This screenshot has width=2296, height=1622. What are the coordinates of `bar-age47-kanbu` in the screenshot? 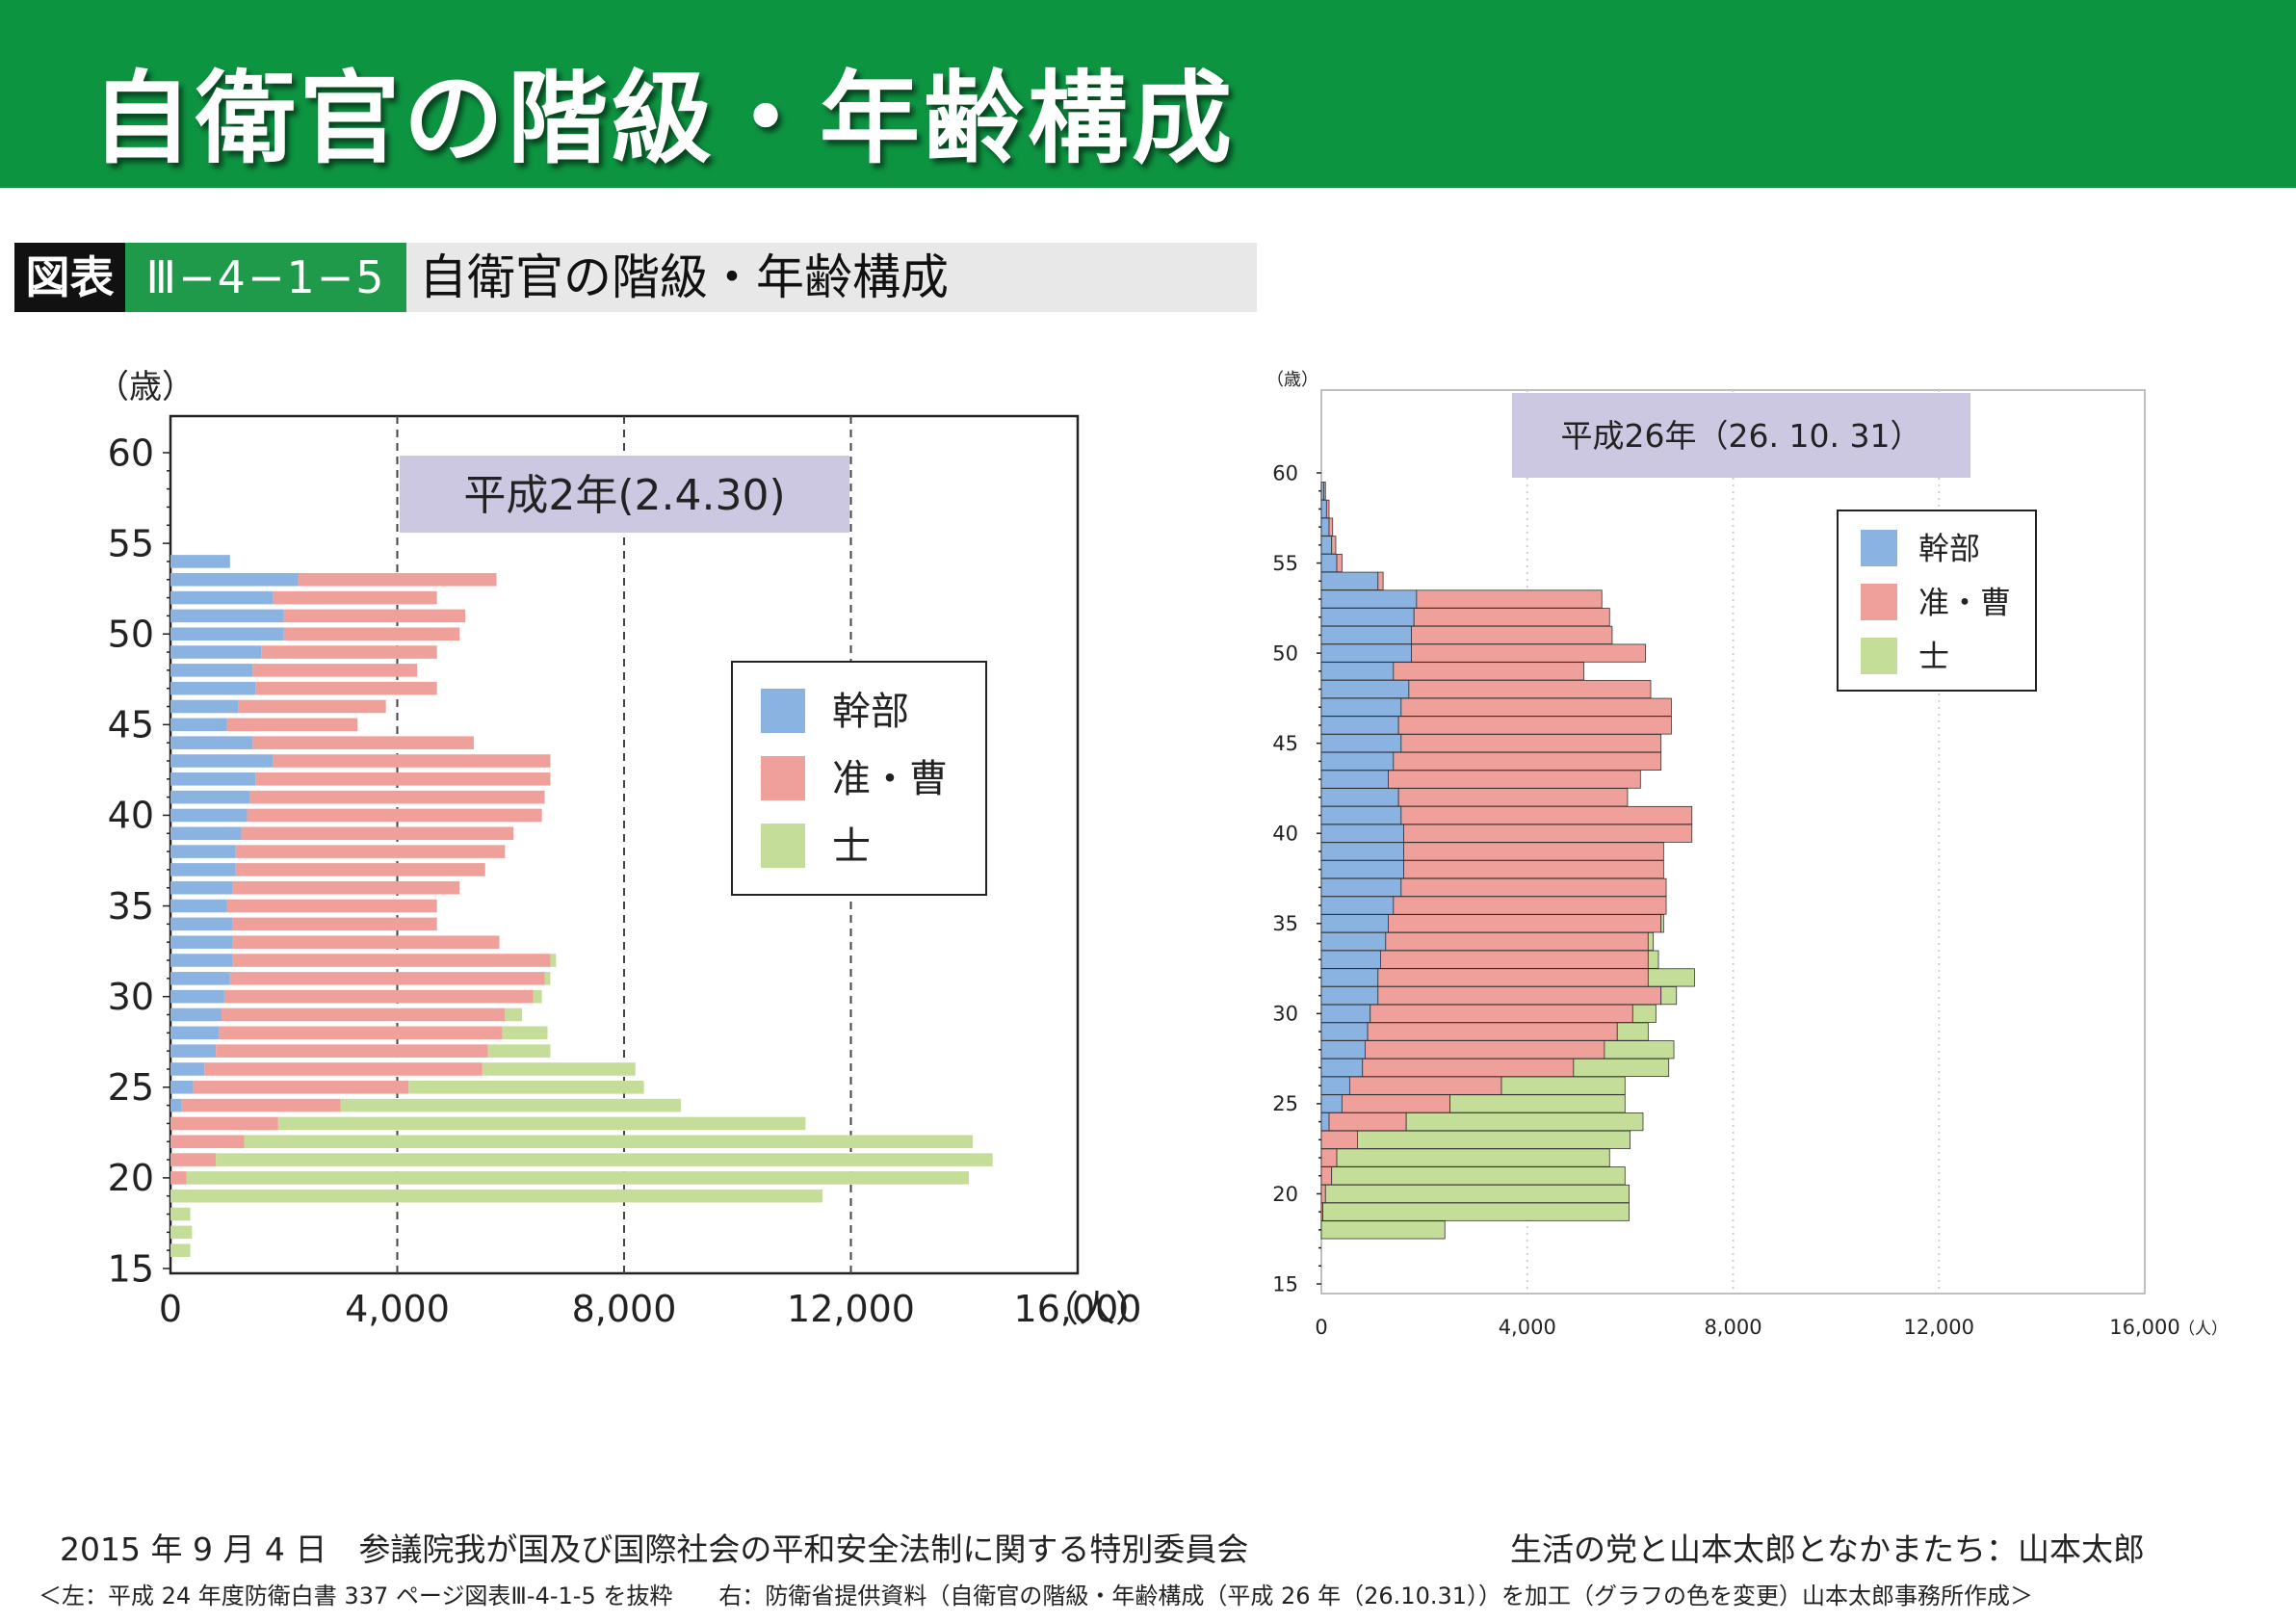 It's located at (1361, 707).